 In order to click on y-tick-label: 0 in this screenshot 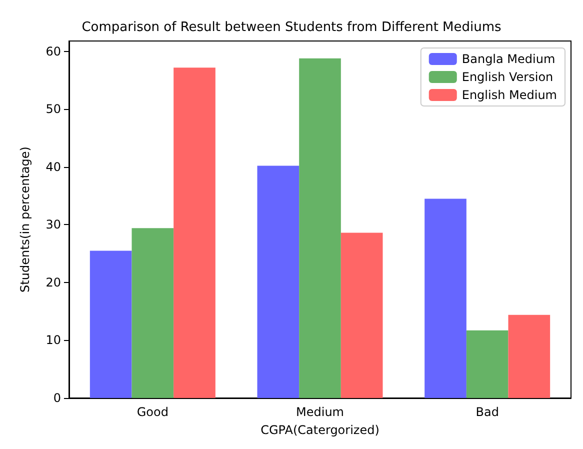, I will do `click(57, 398)`.